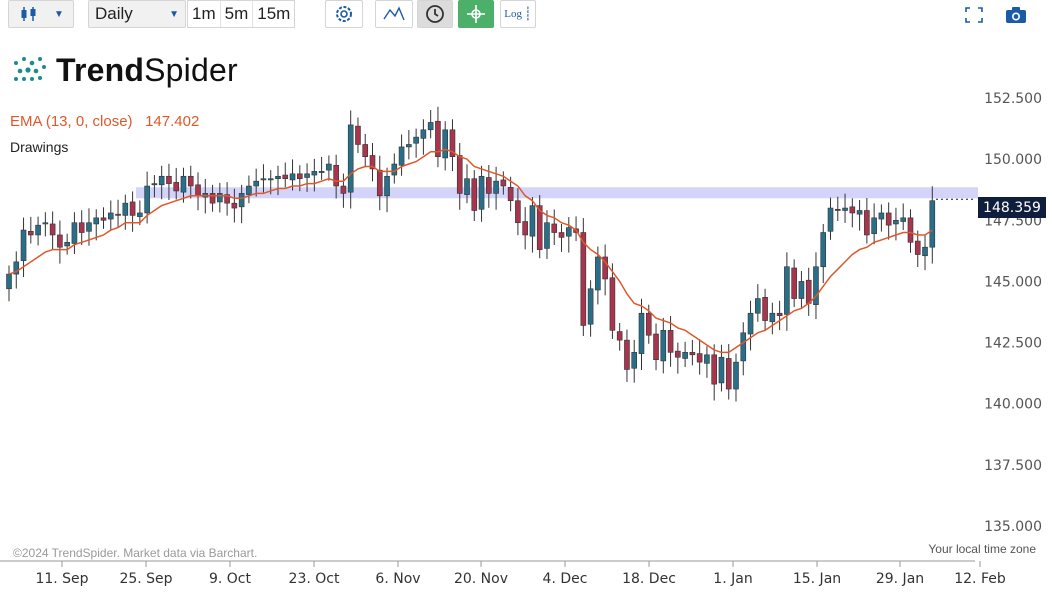 The image size is (1052, 597). What do you see at coordinates (39, 147) in the screenshot?
I see `drawings-legend: Drawings` at bounding box center [39, 147].